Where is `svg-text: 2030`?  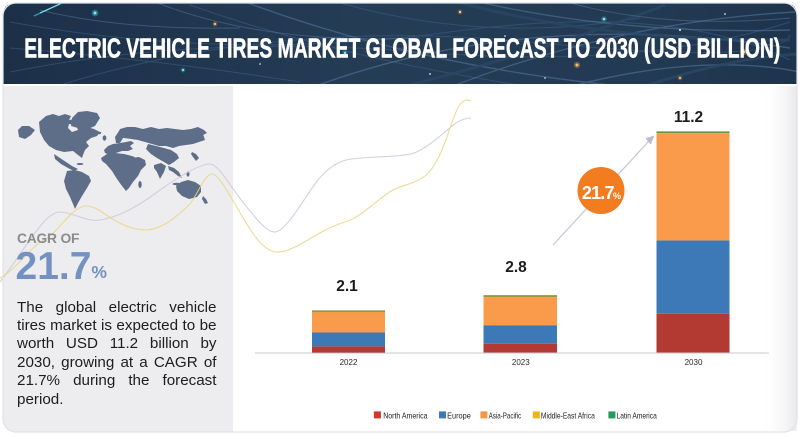
svg-text: 2030 is located at coordinates (694, 362).